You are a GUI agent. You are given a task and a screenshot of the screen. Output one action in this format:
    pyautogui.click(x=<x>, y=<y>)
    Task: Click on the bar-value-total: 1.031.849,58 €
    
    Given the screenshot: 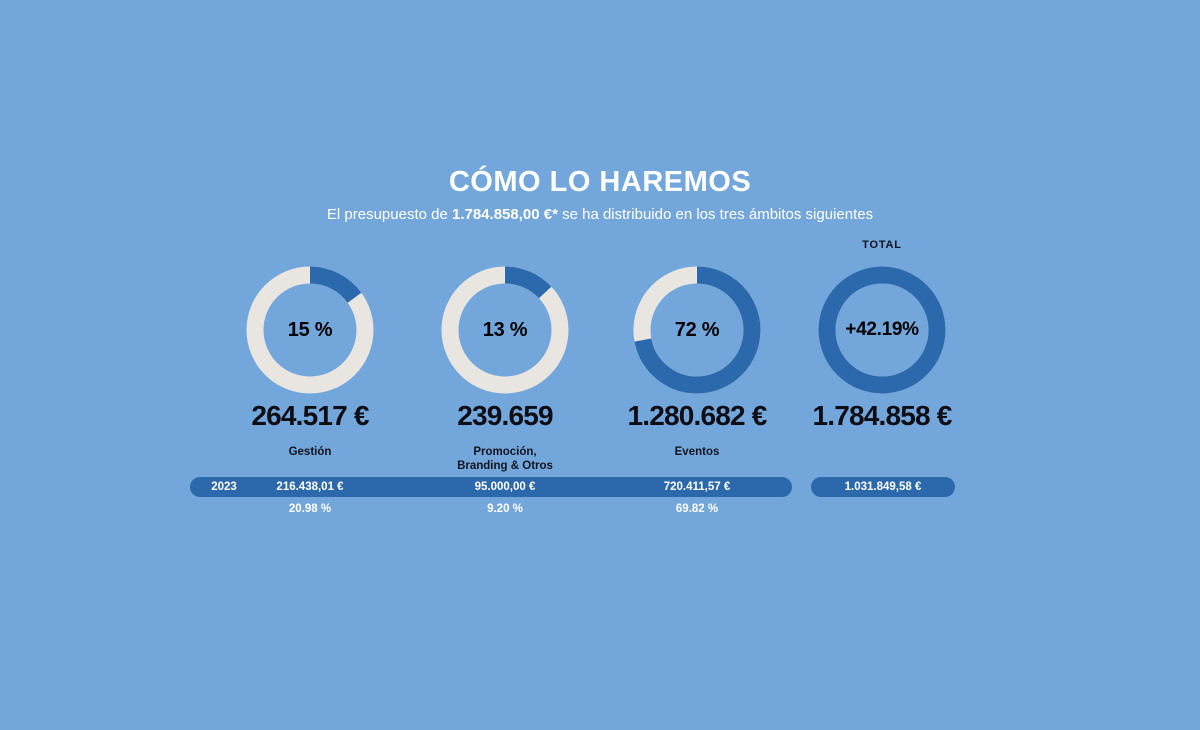 What is the action you would take?
    pyautogui.click(x=883, y=487)
    